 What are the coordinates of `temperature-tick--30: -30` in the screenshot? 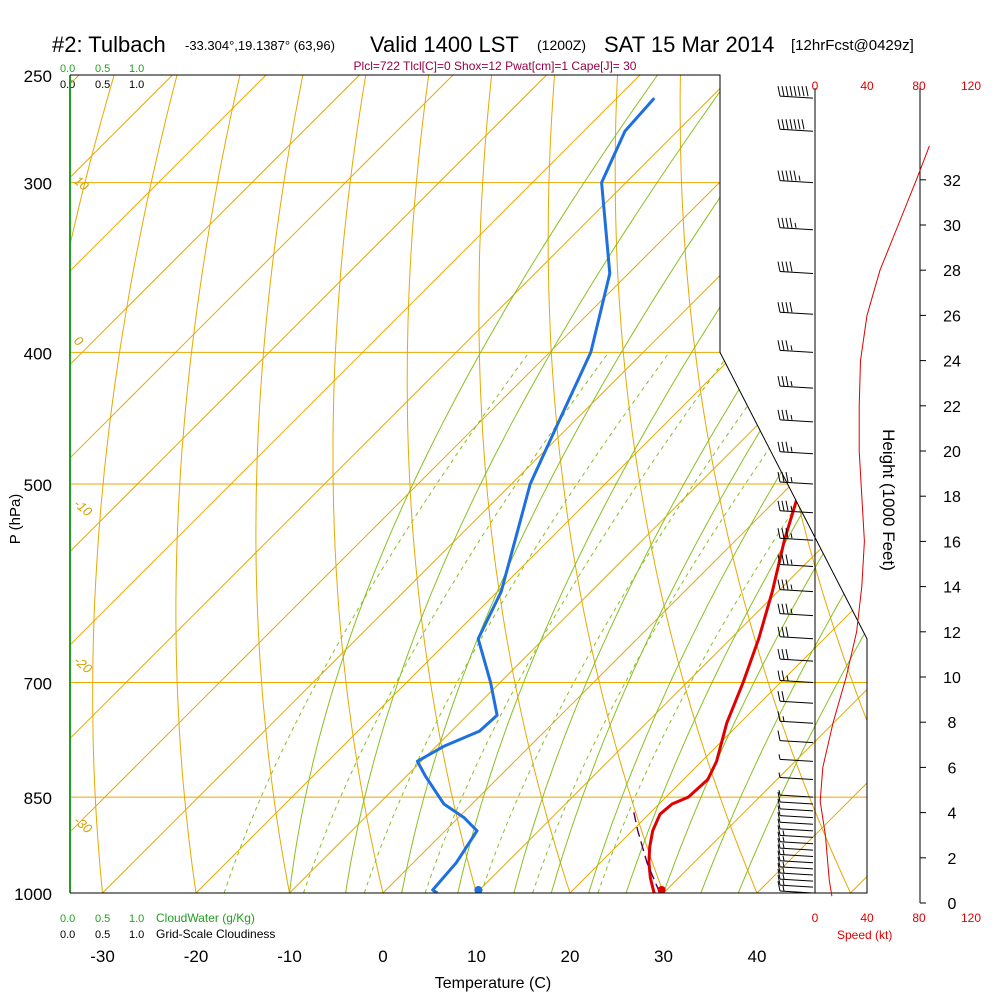 It's located at (102, 956).